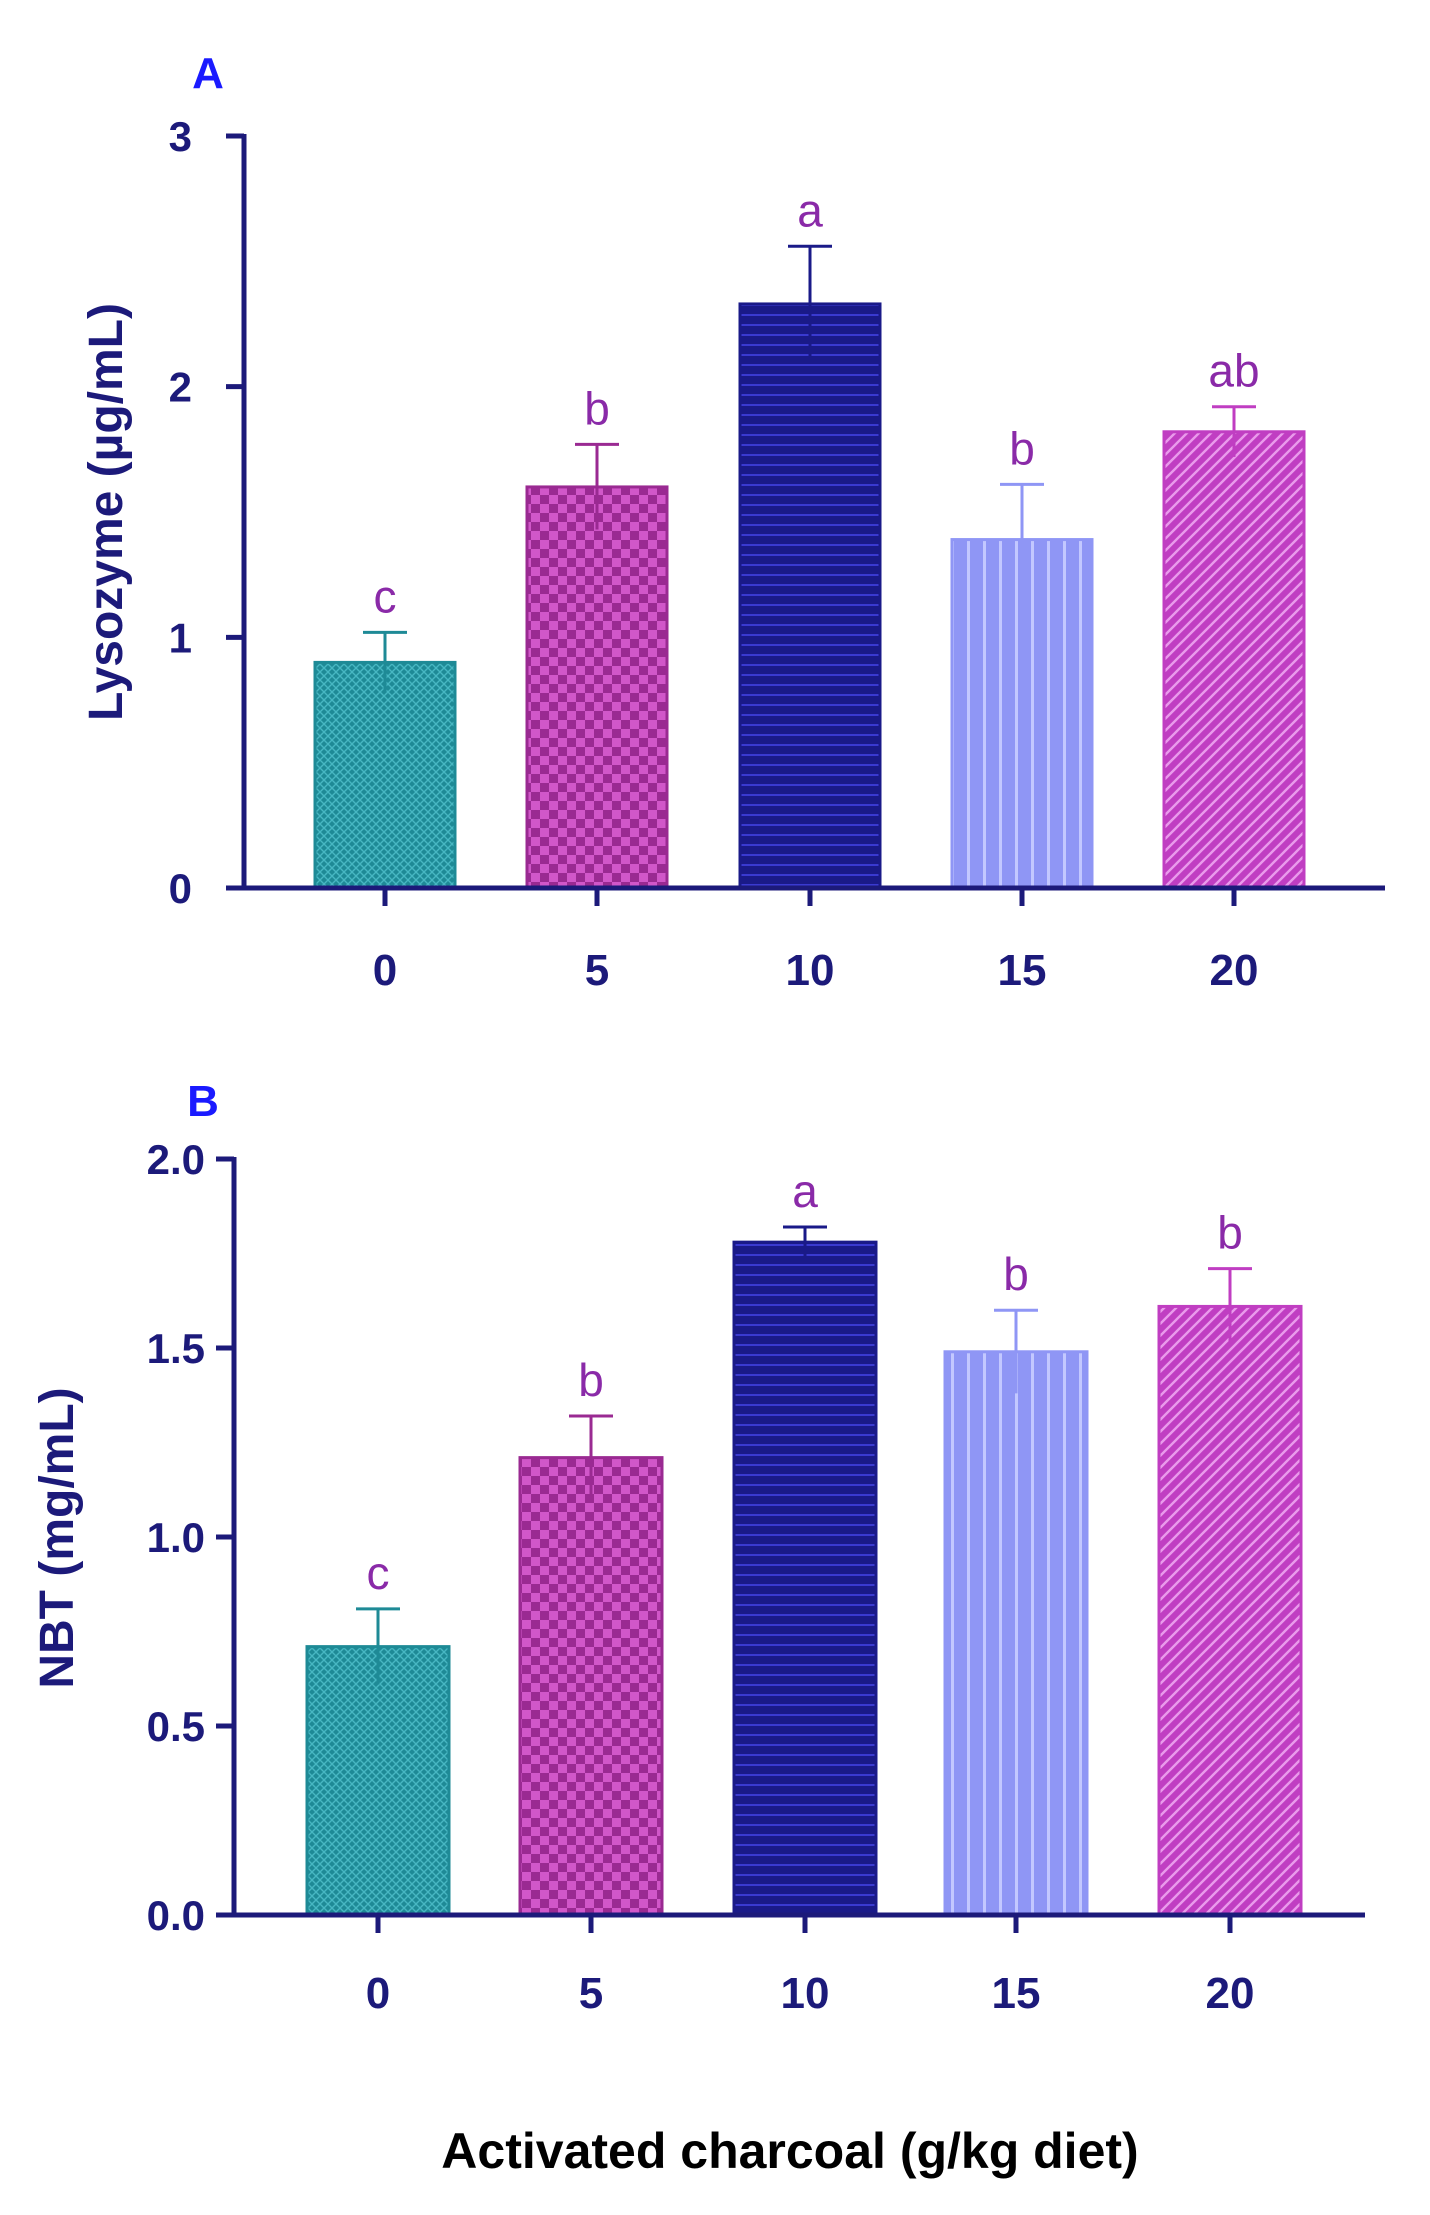 This screenshot has width=1430, height=2215. Describe the element at coordinates (1022, 448) in the screenshot. I see `sig-letter-a-15: b` at that location.